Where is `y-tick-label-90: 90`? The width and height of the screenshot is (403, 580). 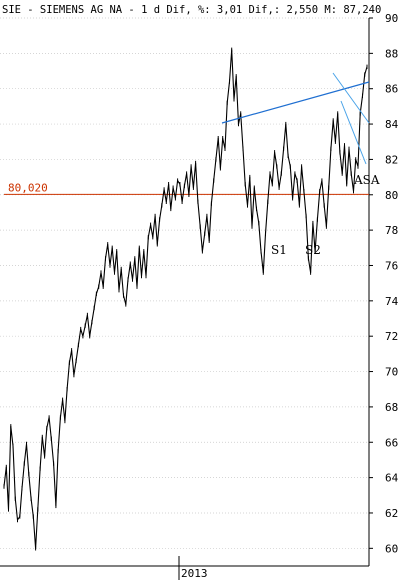
y-tick-label-90: 90 is located at coordinates (391, 18).